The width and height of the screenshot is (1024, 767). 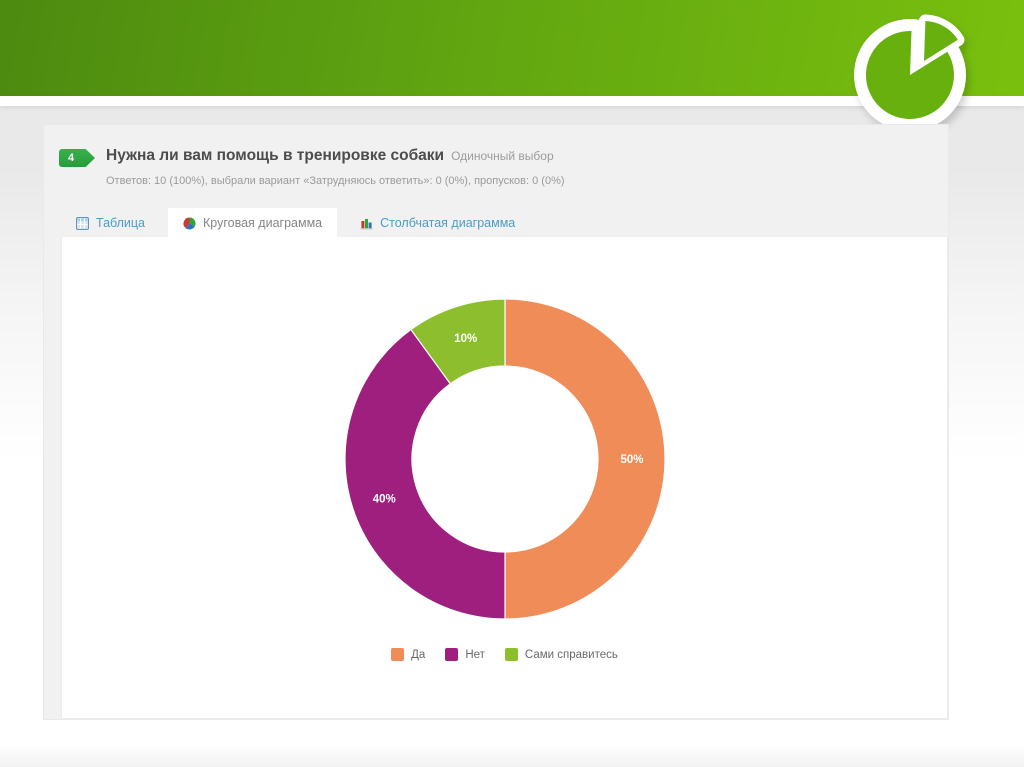 I want to click on tab-pie-chart: Круговая диаграмма, so click(x=253, y=223).